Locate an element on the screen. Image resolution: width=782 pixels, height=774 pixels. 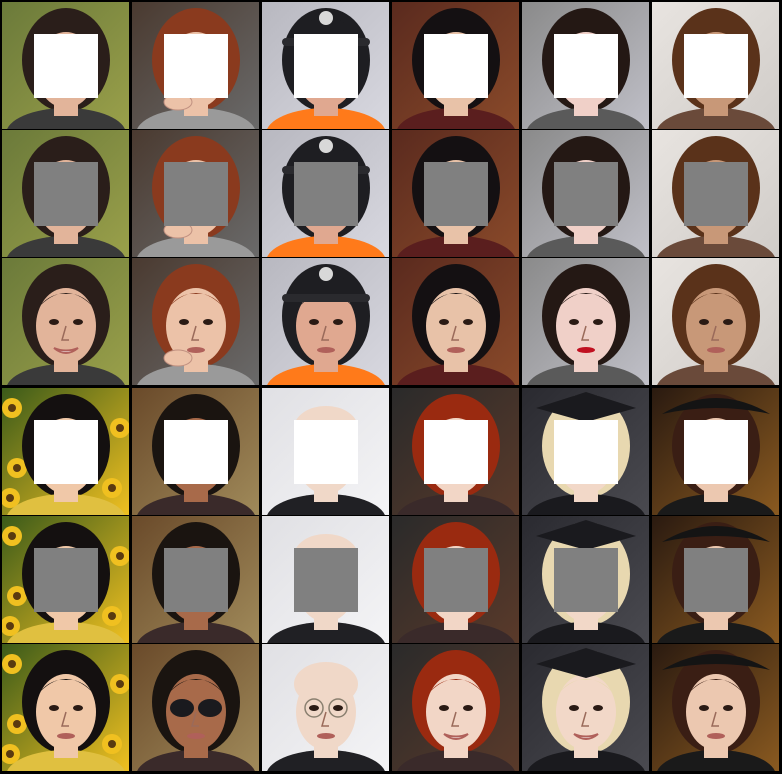
face-image-elderly-man-glasses-mean-filled is located at coordinates (325, 579).